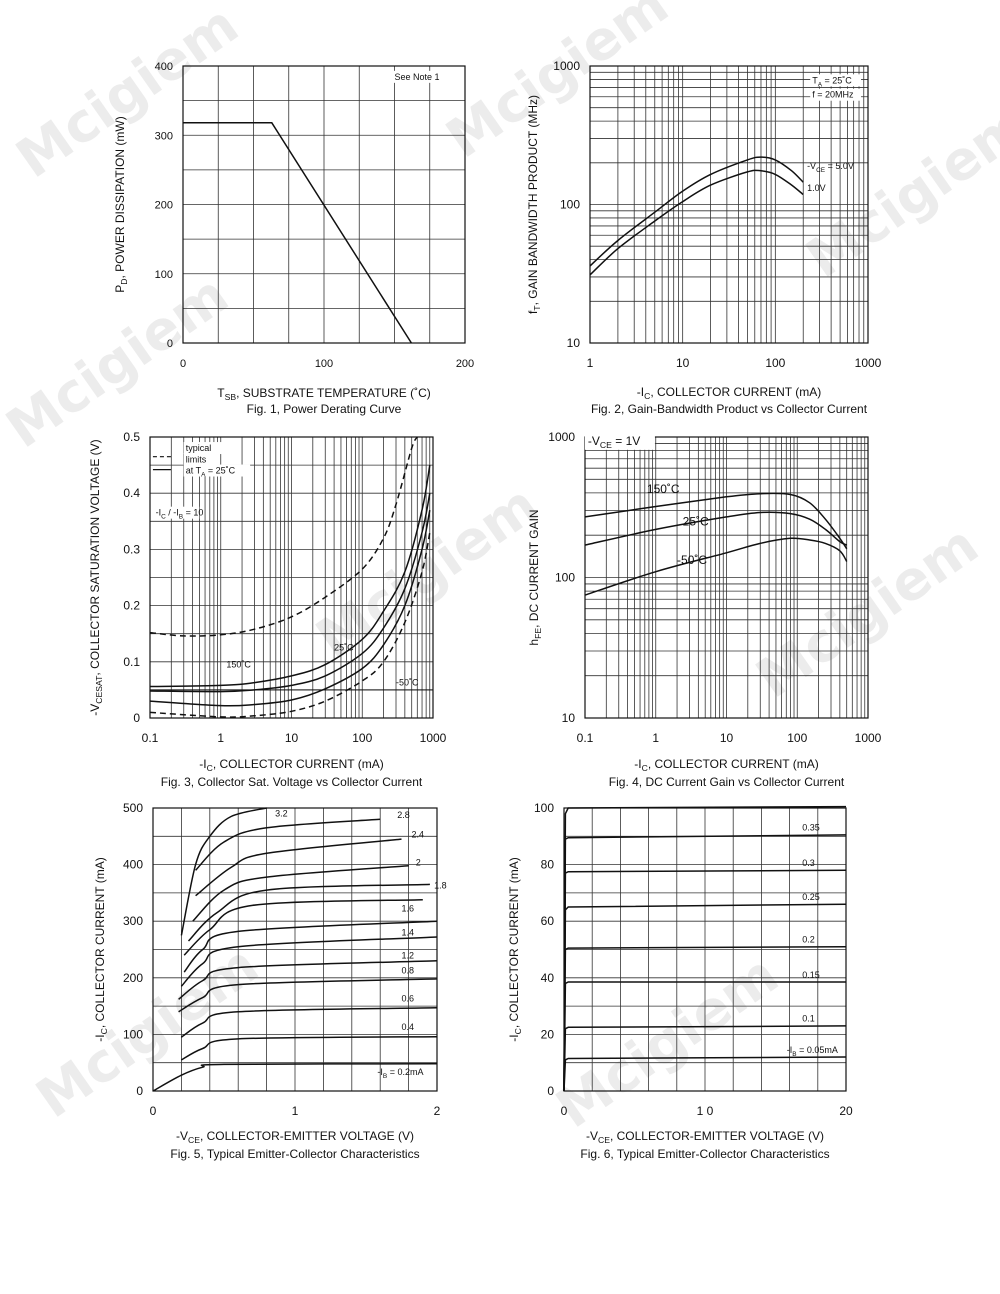 Image resolution: width=1000 pixels, height=1294 pixels. What do you see at coordinates (868, 363) in the screenshot?
I see `x-tick-label: 1000` at bounding box center [868, 363].